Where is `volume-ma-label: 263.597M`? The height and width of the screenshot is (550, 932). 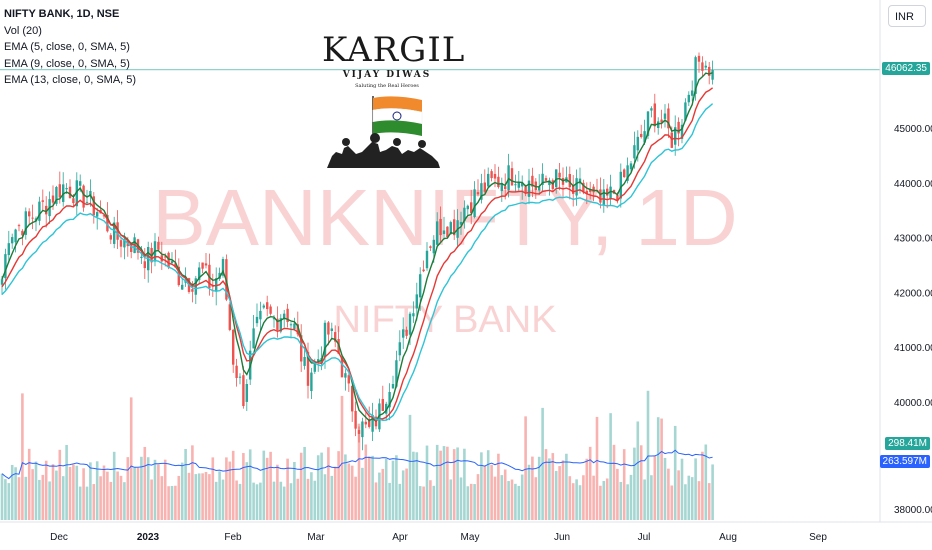 volume-ma-label: 263.597M is located at coordinates (904, 461).